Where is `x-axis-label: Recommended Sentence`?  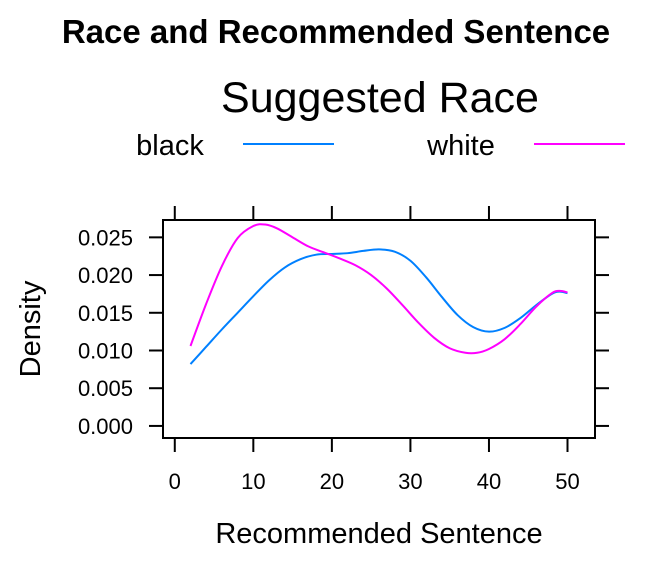 x-axis-label: Recommended Sentence is located at coordinates (378, 534).